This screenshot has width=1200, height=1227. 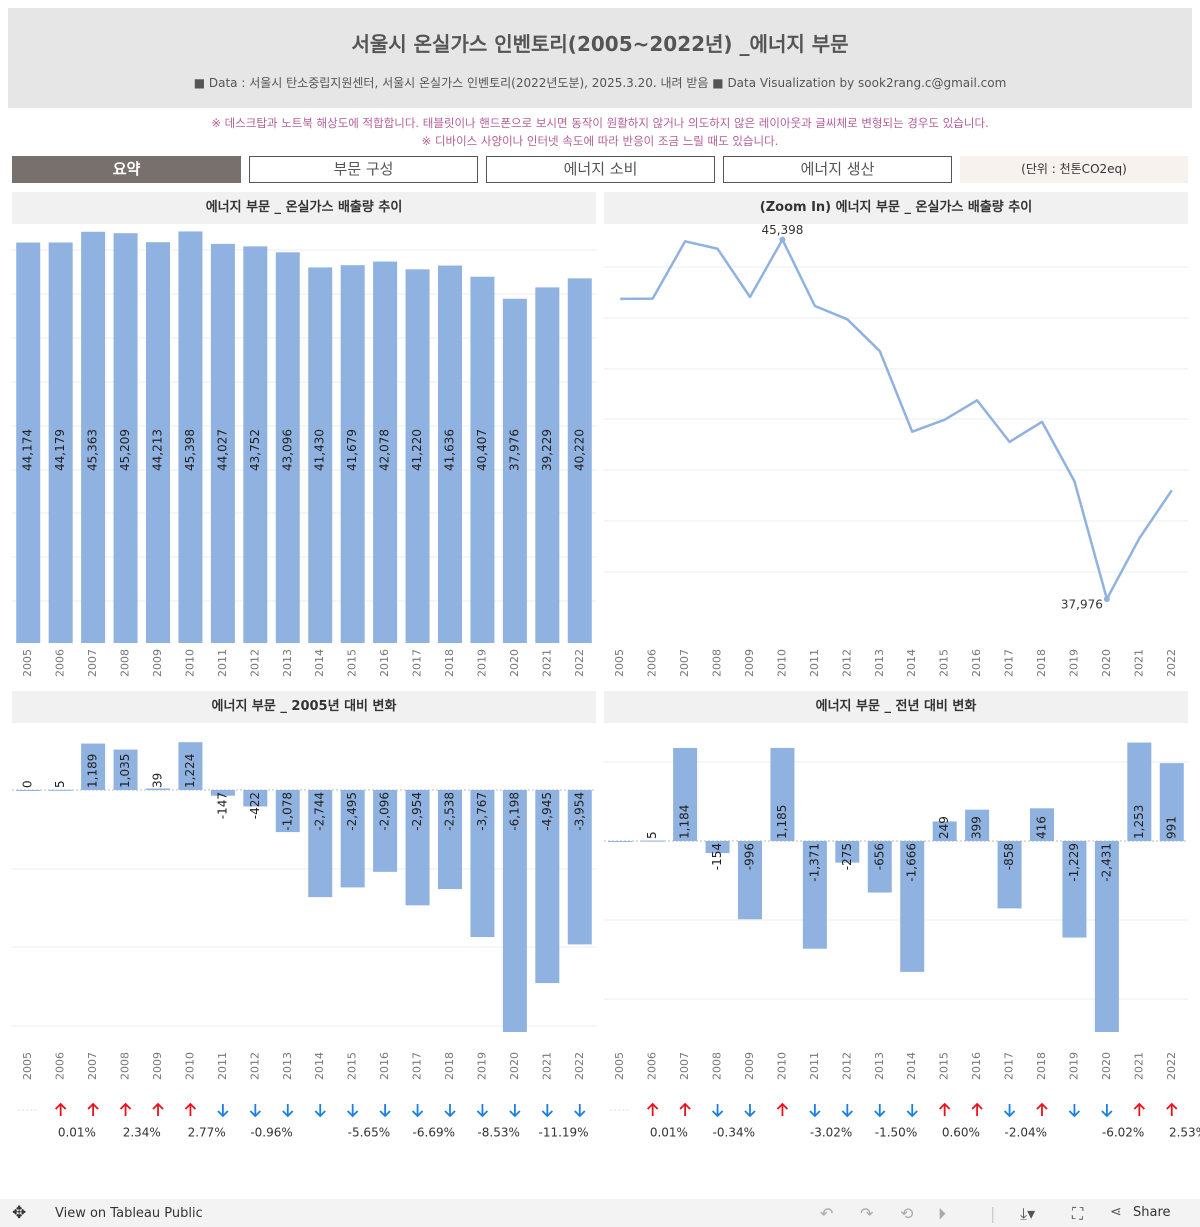 I want to click on c4-year-label: 2016, so click(x=976, y=1066).